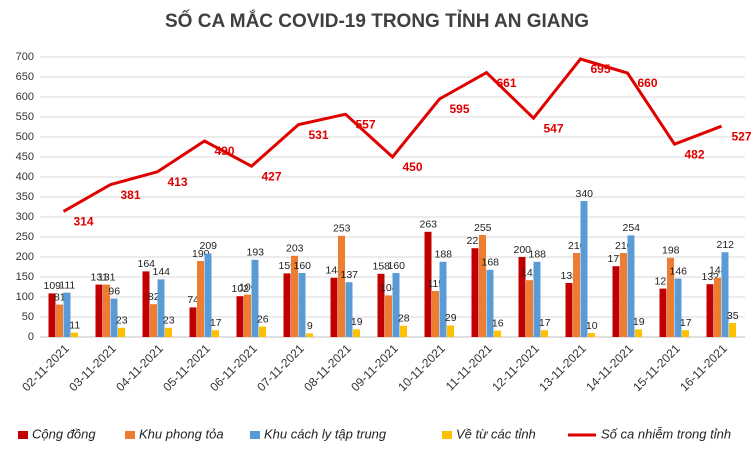 The image size is (754, 465). What do you see at coordinates (421, 367) in the screenshot?
I see `x-tick-label: 10-11-2021` at bounding box center [421, 367].